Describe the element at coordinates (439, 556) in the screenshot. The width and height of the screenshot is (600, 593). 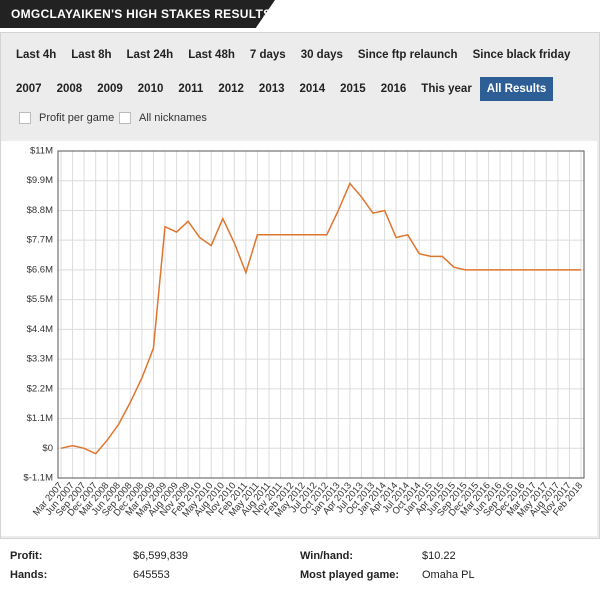
I see `stat-value: $10.22` at that location.